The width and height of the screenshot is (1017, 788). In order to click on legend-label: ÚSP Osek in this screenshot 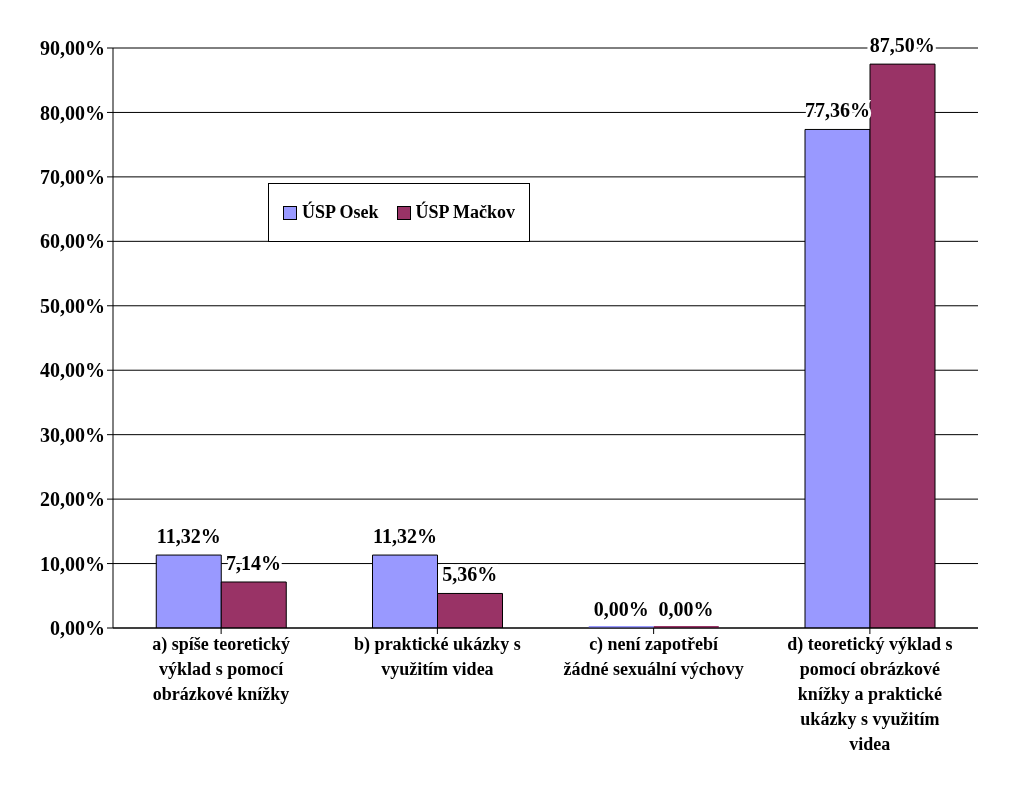, I will do `click(340, 212)`.